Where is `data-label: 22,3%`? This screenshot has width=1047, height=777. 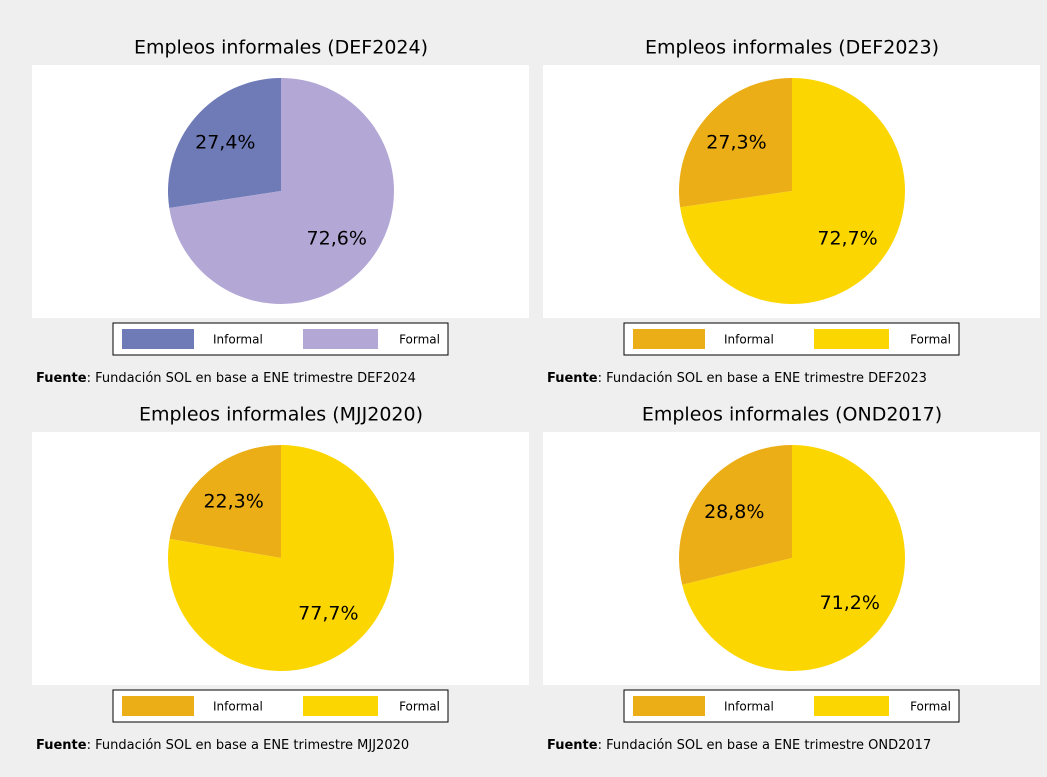
data-label: 22,3% is located at coordinates (233, 501).